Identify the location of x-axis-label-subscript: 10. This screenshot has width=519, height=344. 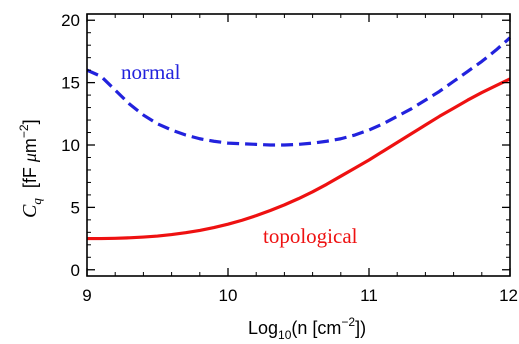
(285, 335).